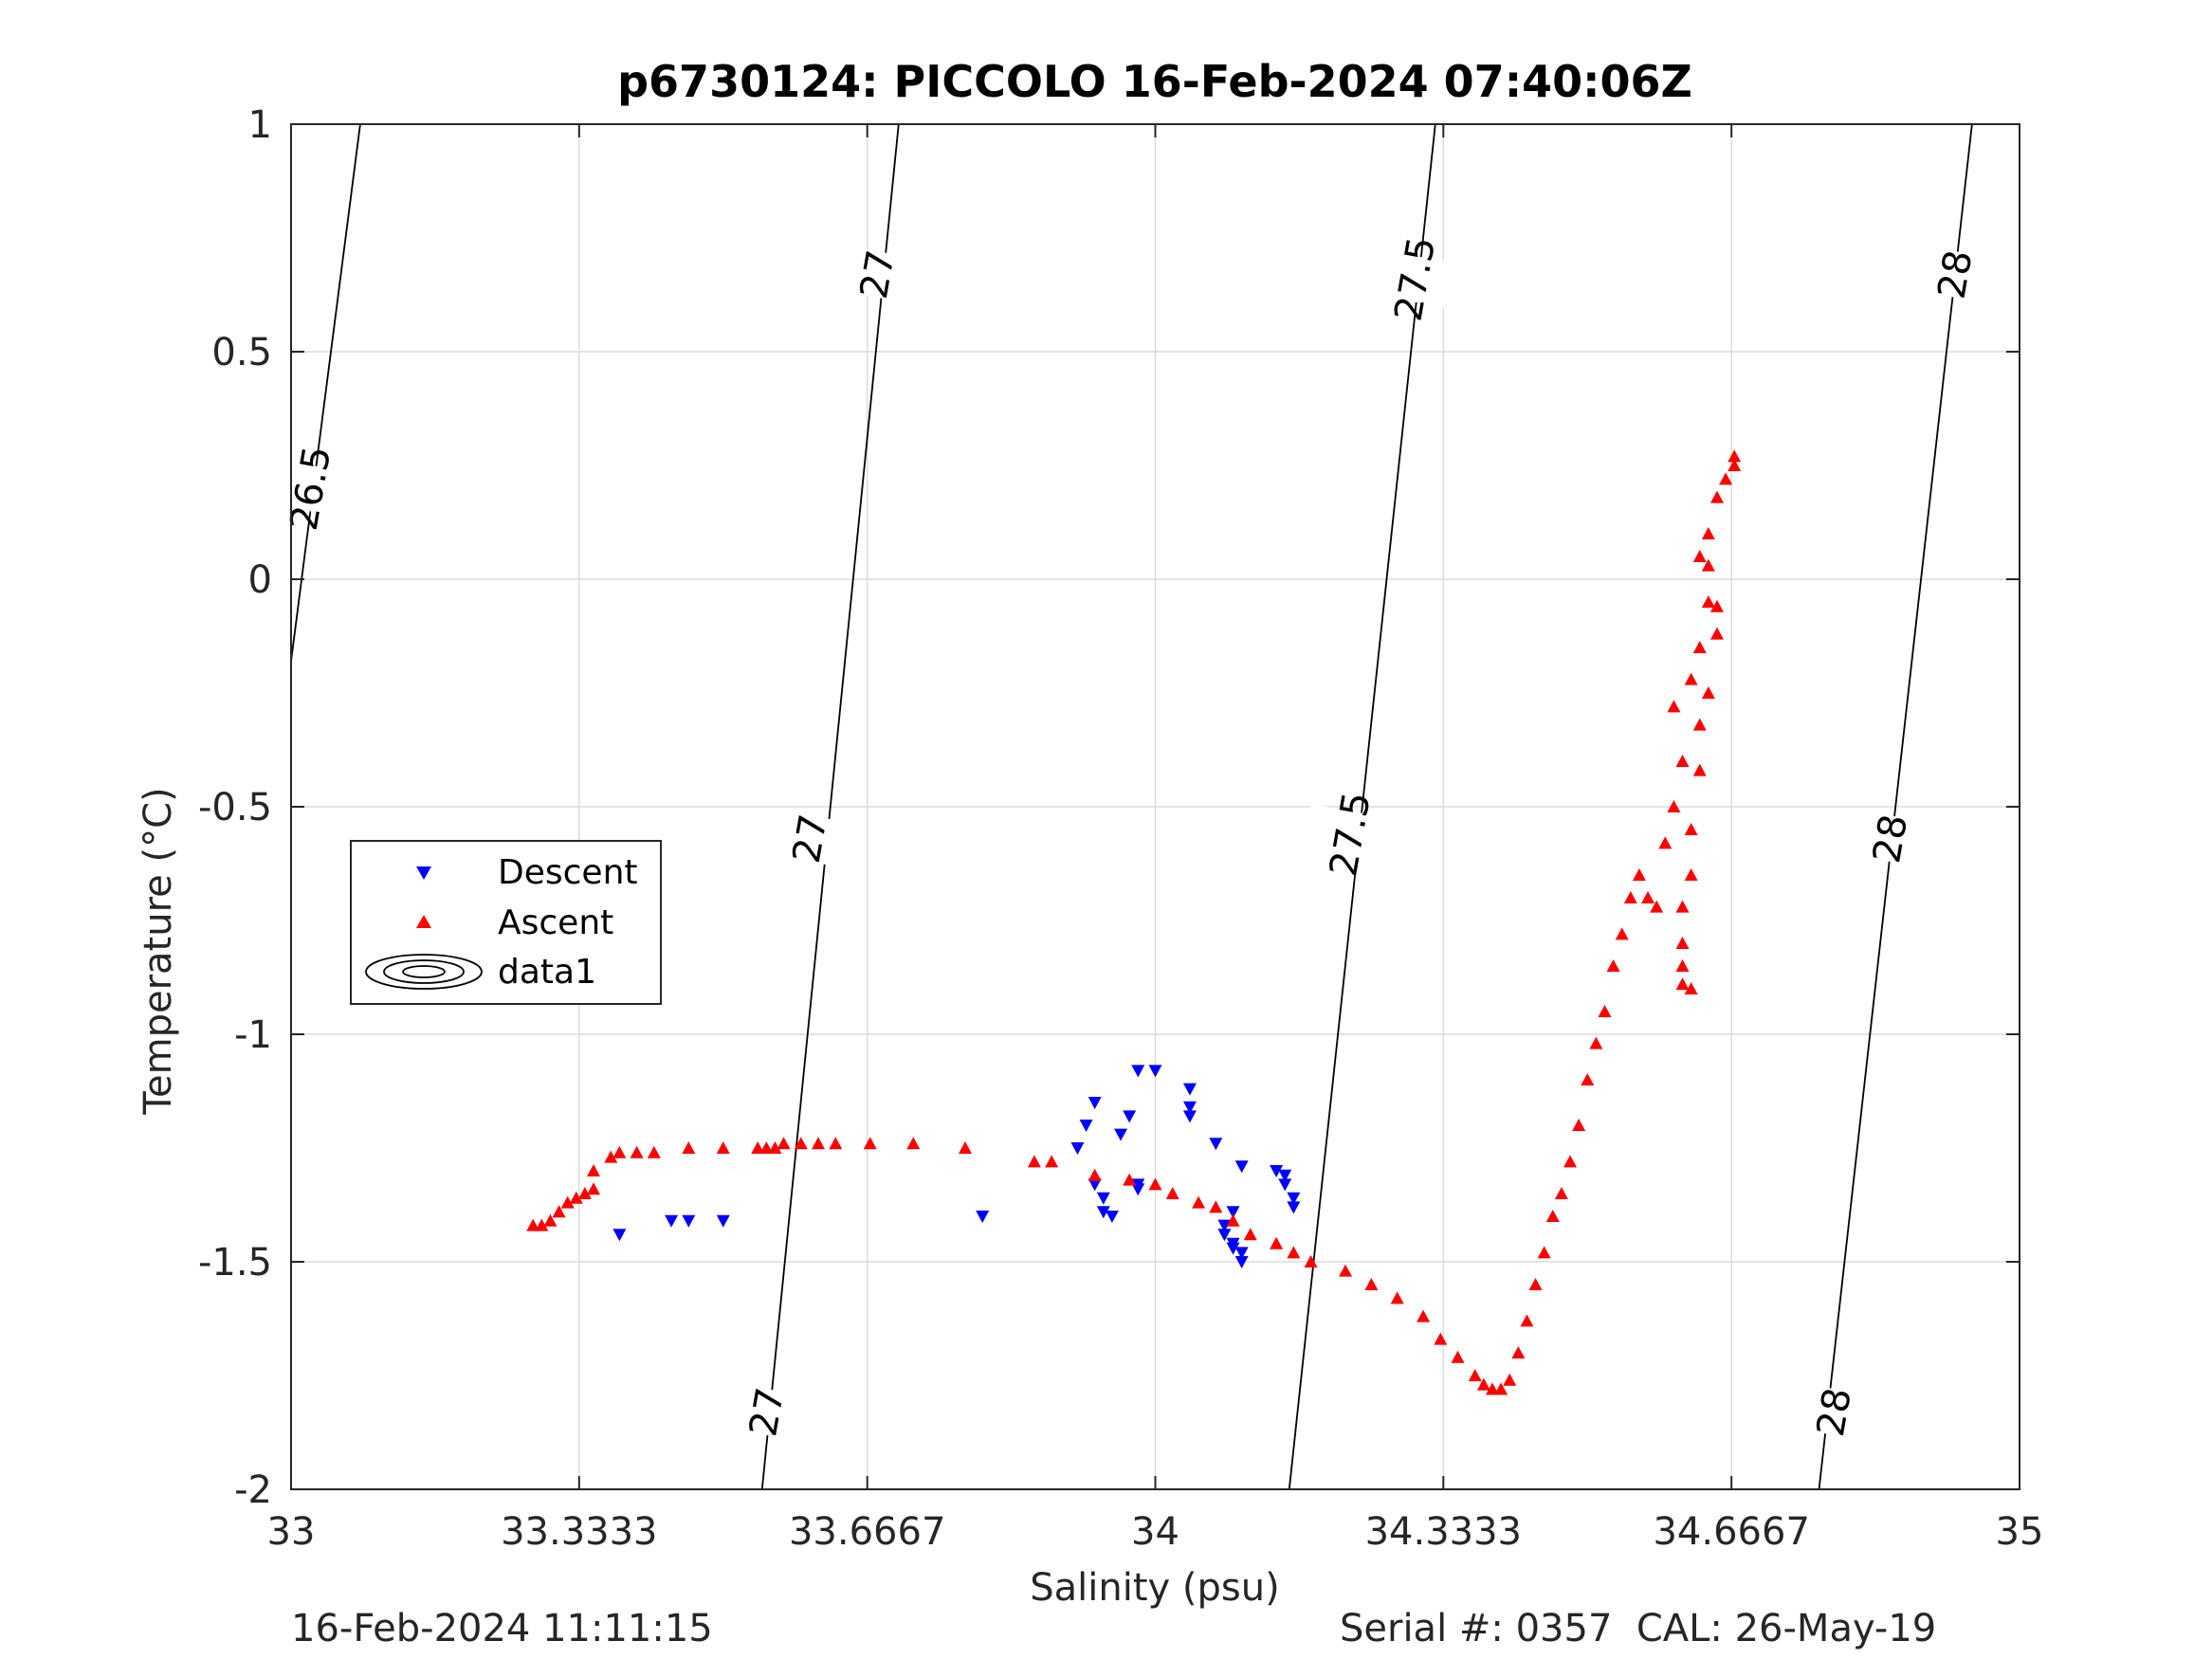 This screenshot has width=2212, height=1659. I want to click on y-axis-label: Temperature (°C), so click(158, 951).